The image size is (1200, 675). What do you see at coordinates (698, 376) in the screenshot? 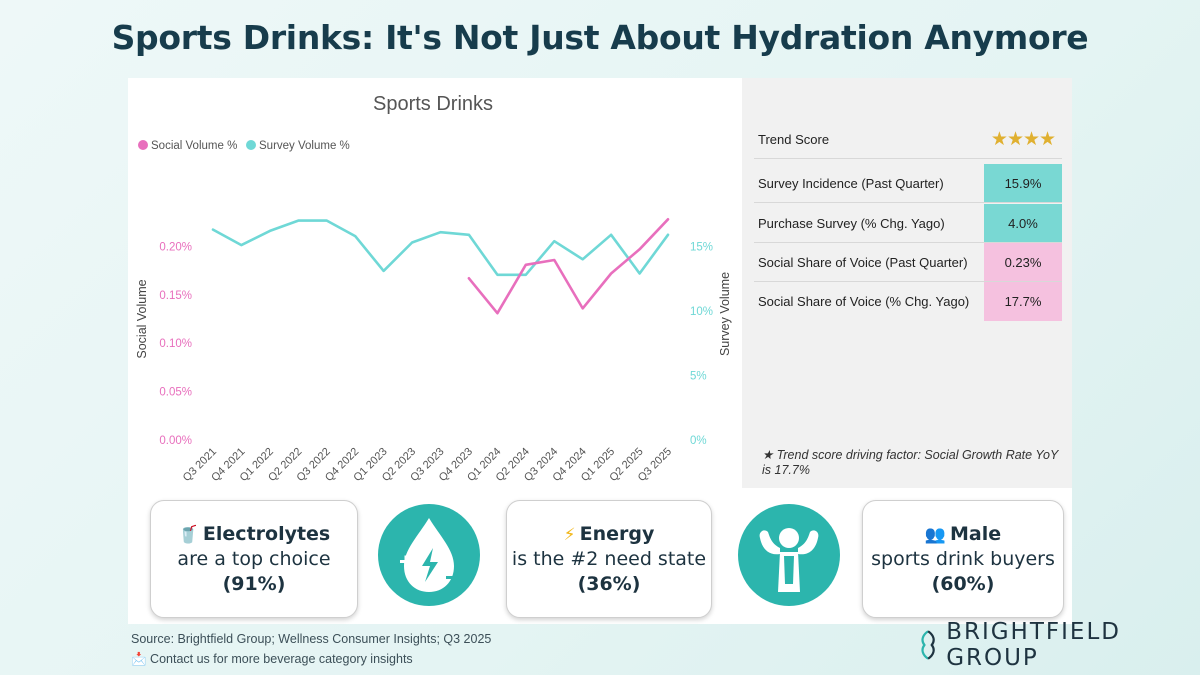
I see `right-tick-label: 5%` at bounding box center [698, 376].